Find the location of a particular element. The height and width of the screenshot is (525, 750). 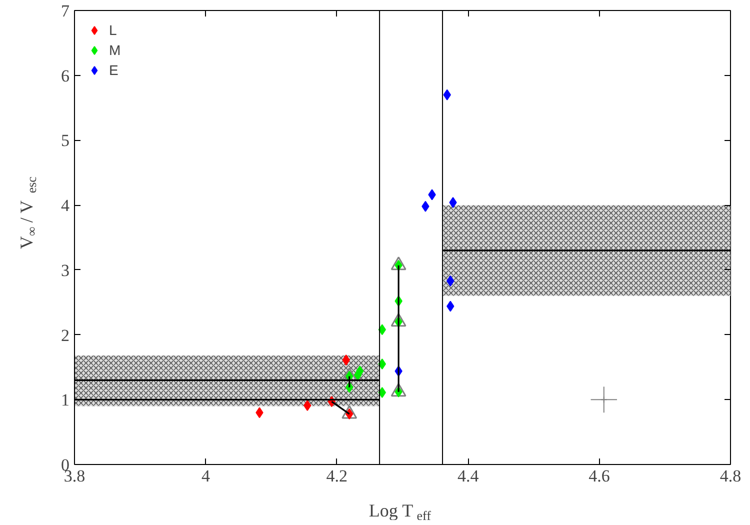

x-tick-label: 4.6 is located at coordinates (599, 476).